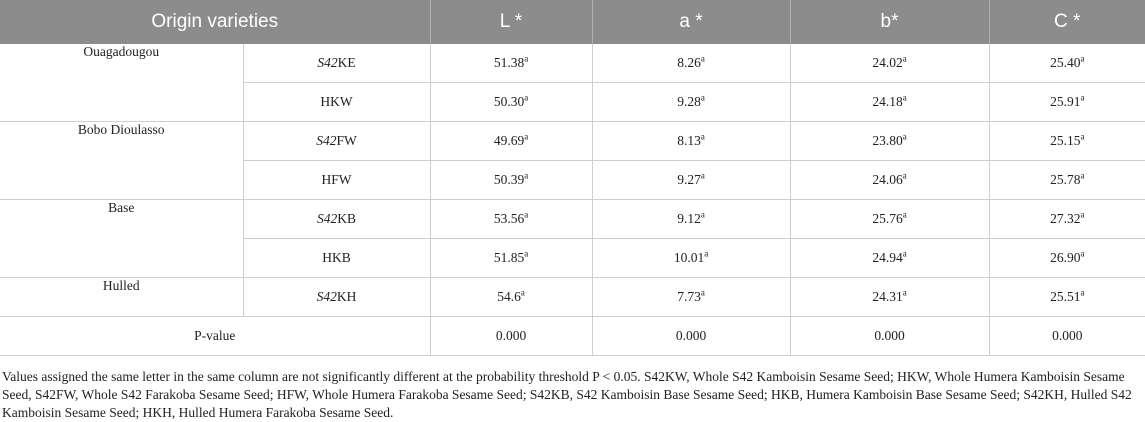 The width and height of the screenshot is (1145, 422). What do you see at coordinates (1067, 258) in the screenshot?
I see `c-value-cell: 26.90a` at bounding box center [1067, 258].